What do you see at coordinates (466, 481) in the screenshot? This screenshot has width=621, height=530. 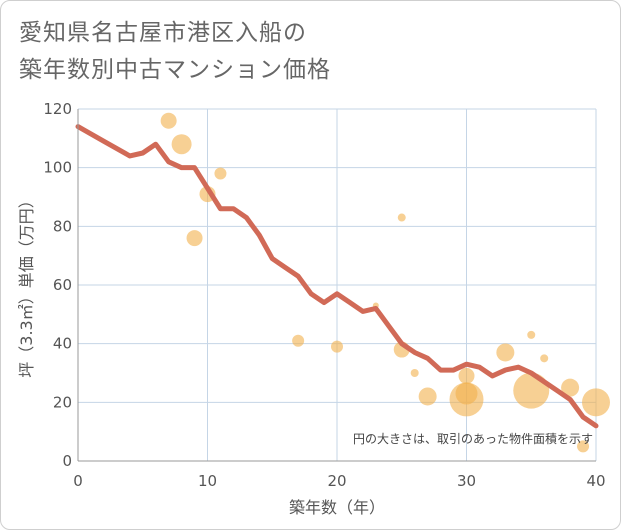 I see `x-tick-label: 30` at bounding box center [466, 481].